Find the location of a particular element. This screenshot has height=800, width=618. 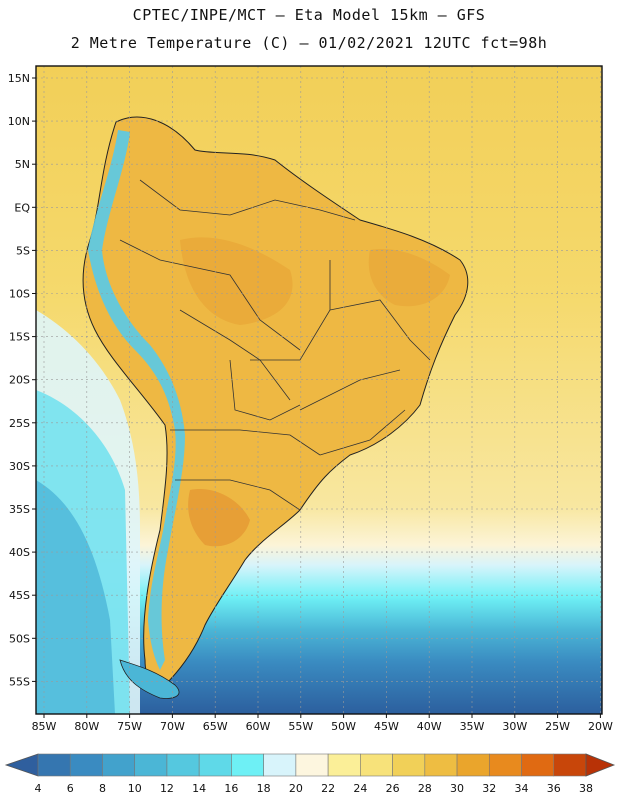

hot-region-argentina is located at coordinates (219, 518).